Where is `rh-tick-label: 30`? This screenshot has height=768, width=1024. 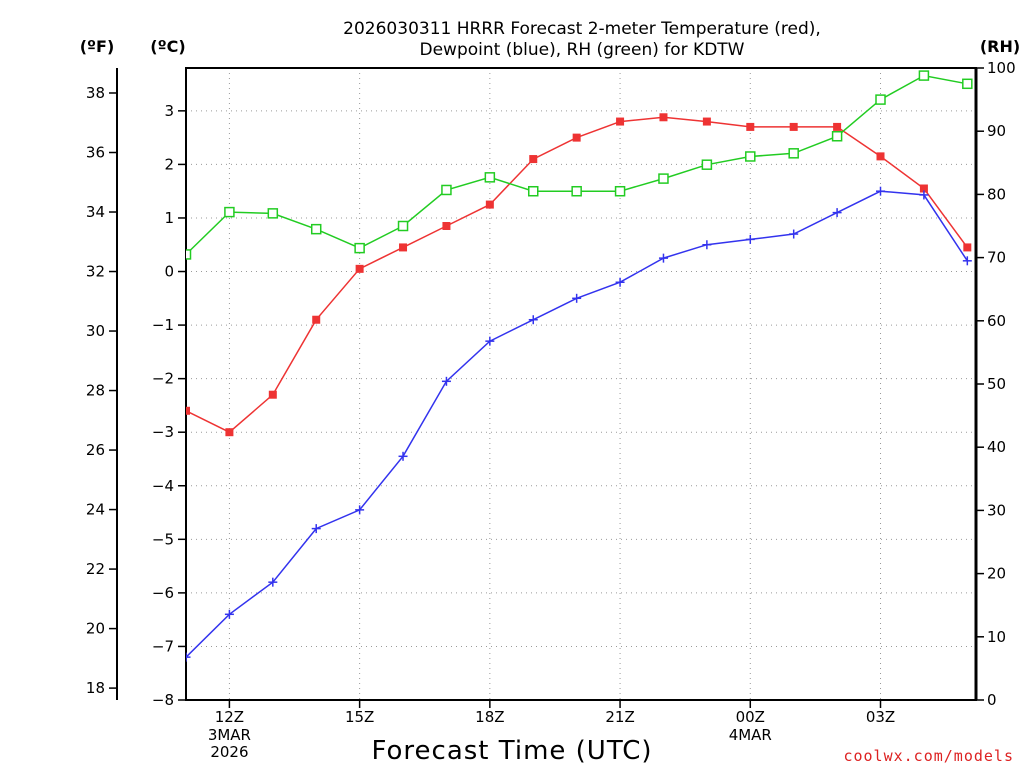
rh-tick-label: 30 is located at coordinates (996, 510).